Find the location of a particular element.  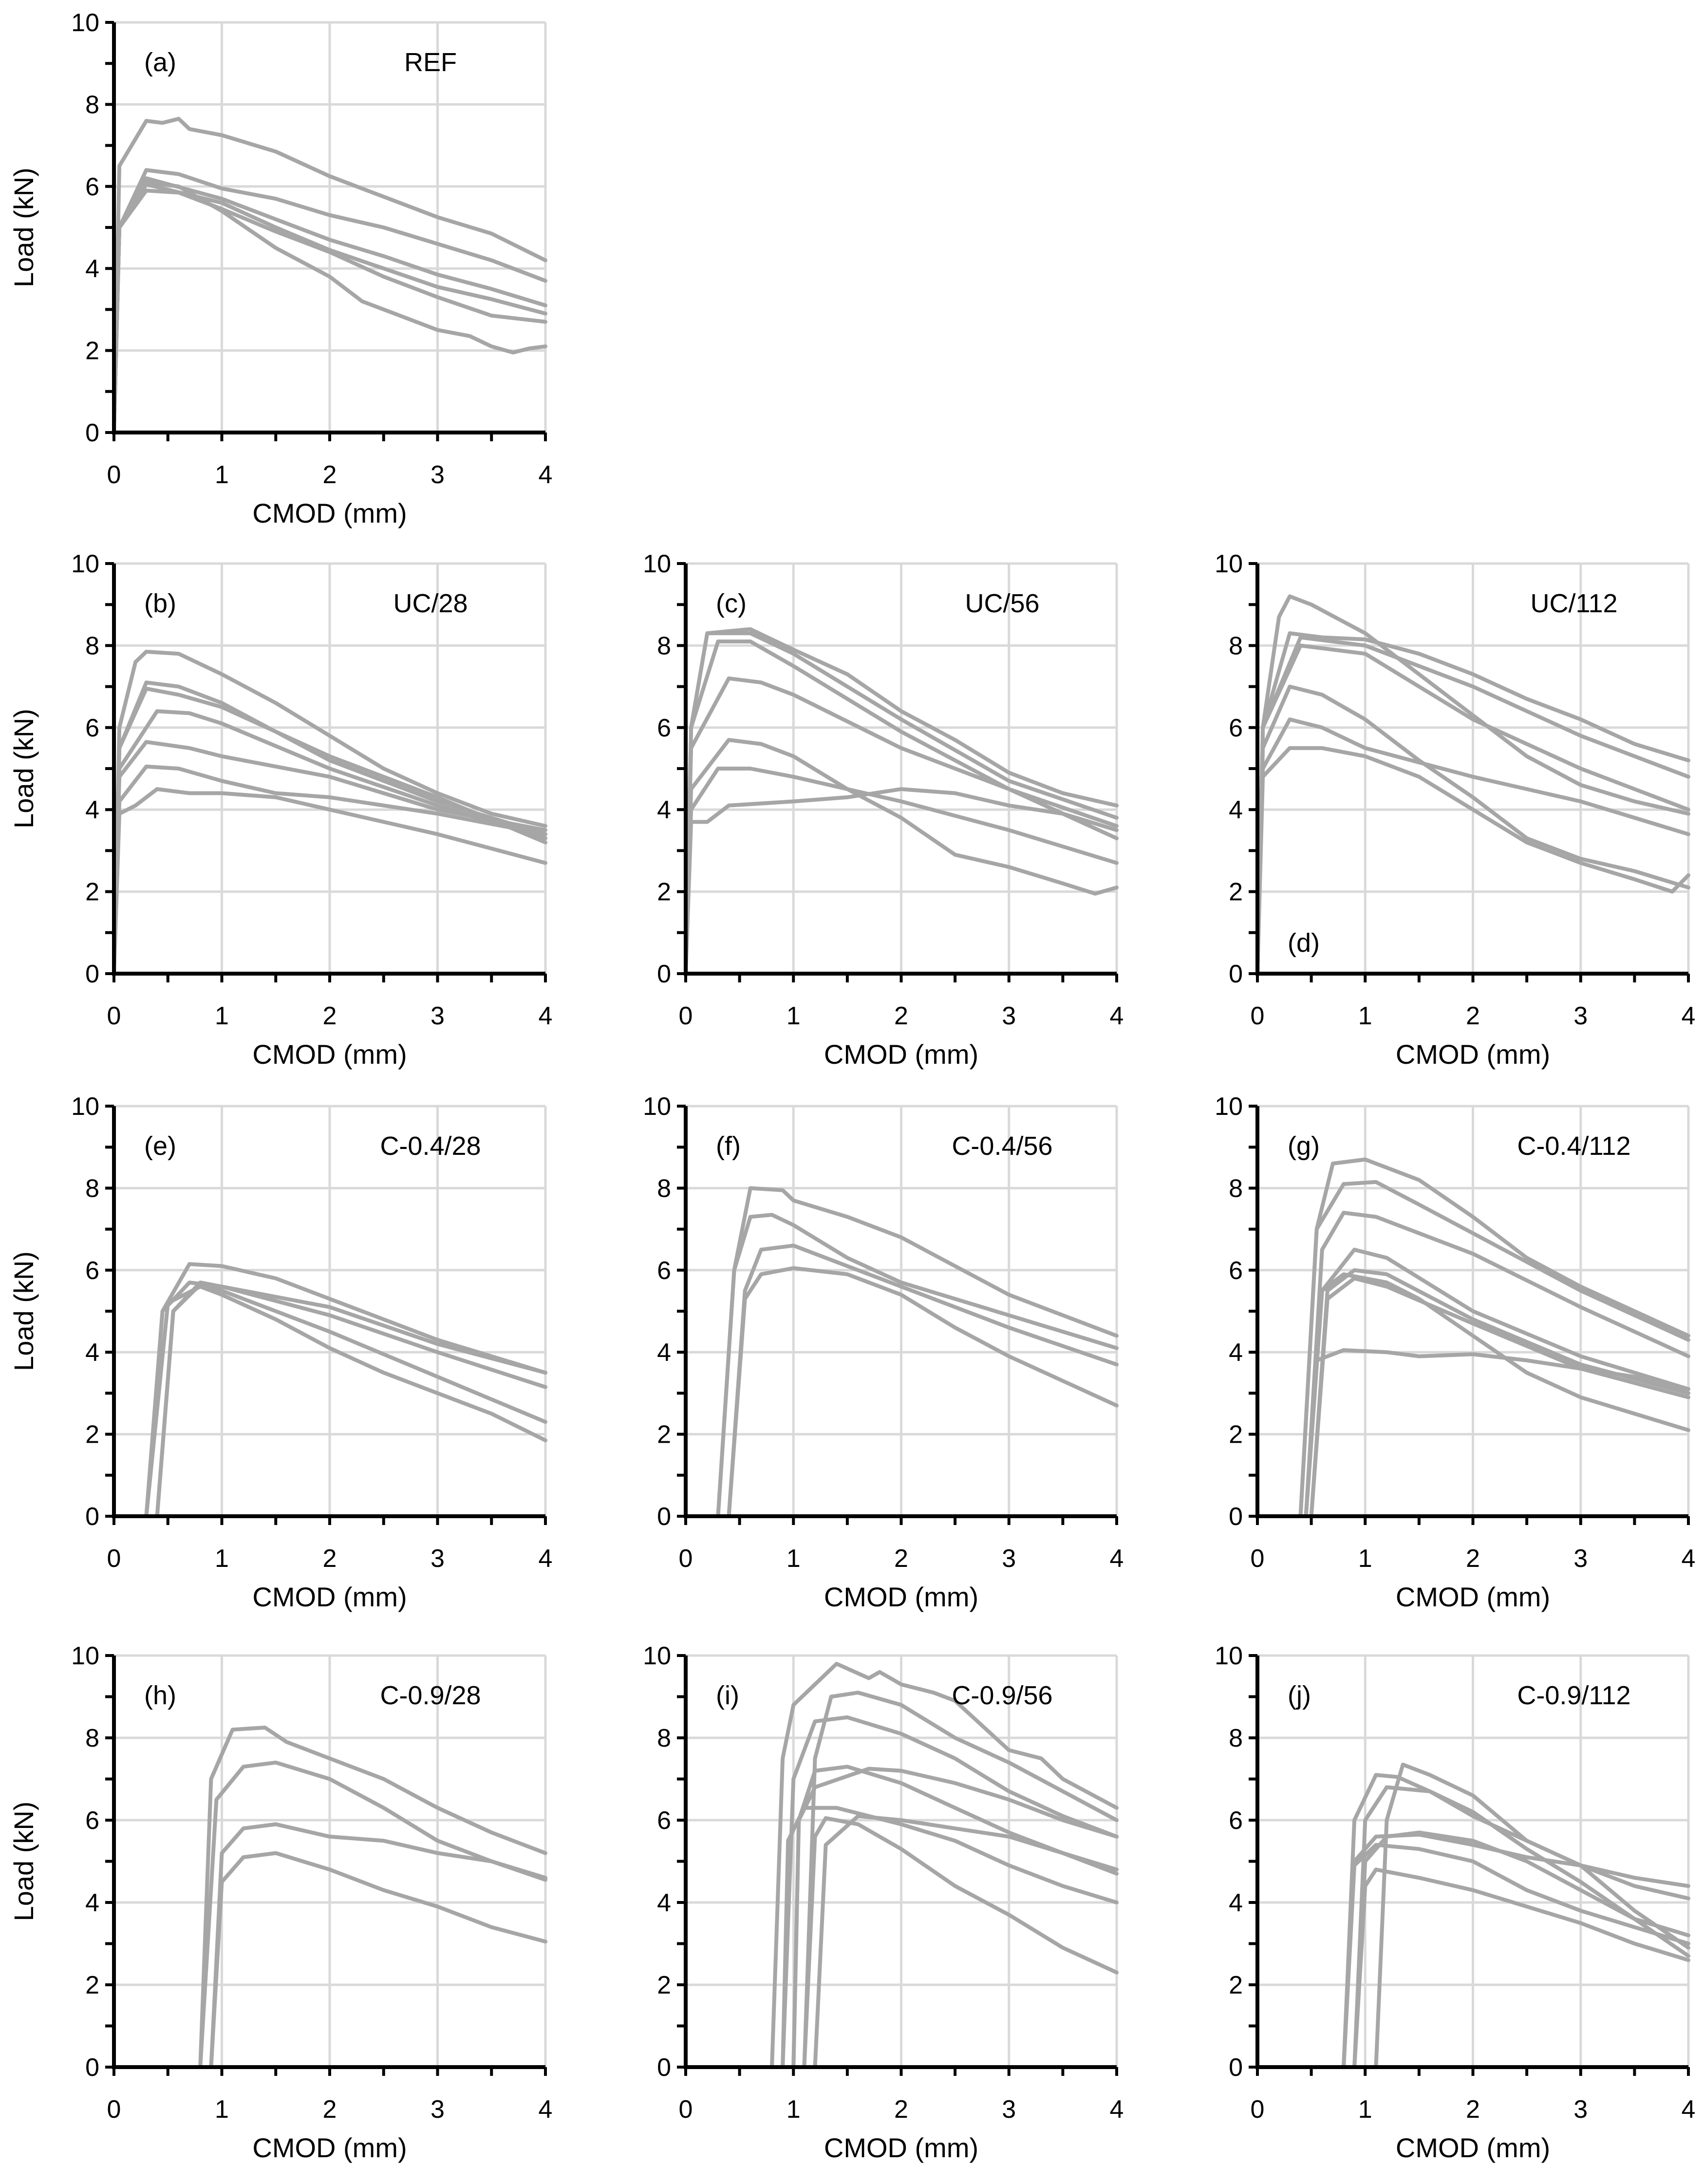

chart-panel-g: 0 2 4 6 8 10 0 1 2 3 4 CMOD (mm) (g) C-0.4/112 is located at coordinates (1455, 1352).